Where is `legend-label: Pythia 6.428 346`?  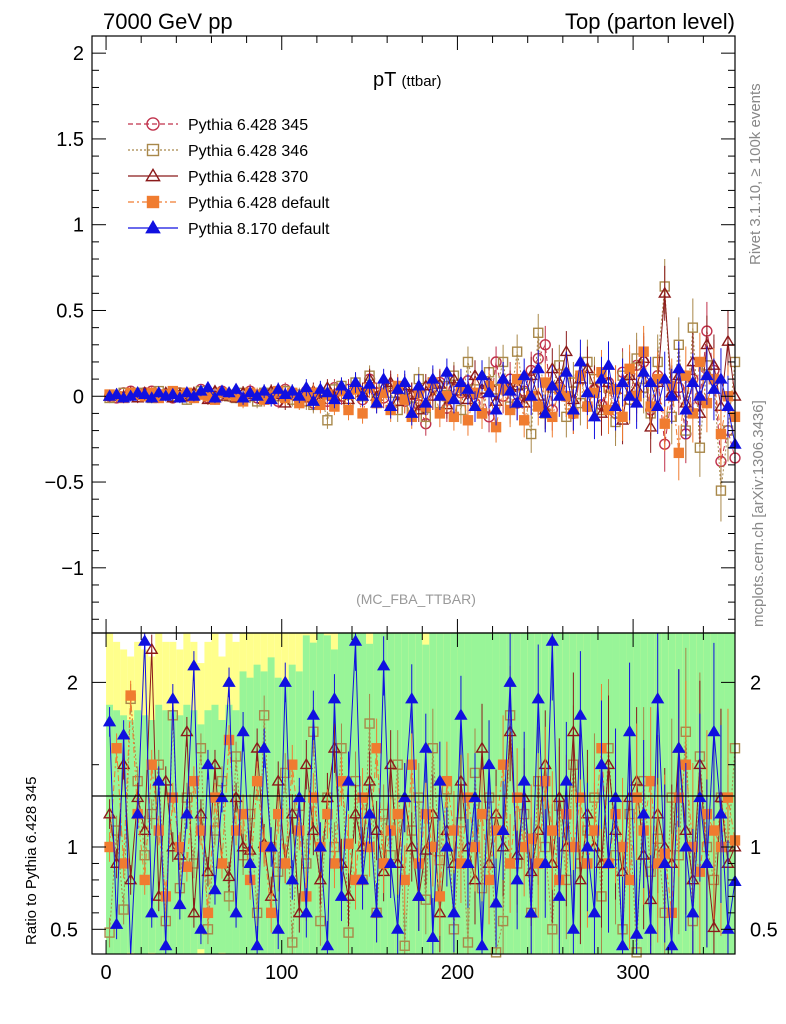 legend-label: Pythia 6.428 346 is located at coordinates (248, 151).